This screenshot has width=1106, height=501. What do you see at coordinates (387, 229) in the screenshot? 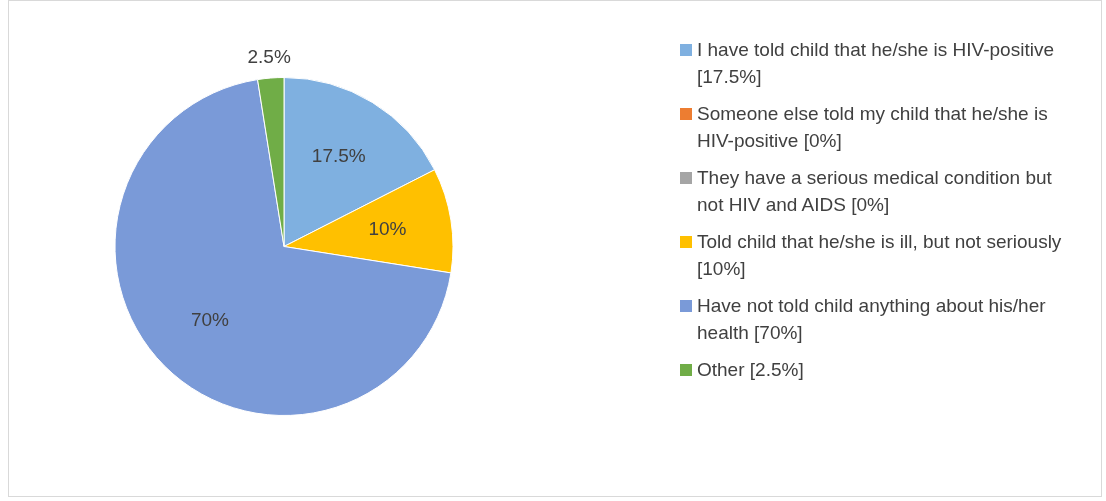
I see `data-label: 10%` at bounding box center [387, 229].